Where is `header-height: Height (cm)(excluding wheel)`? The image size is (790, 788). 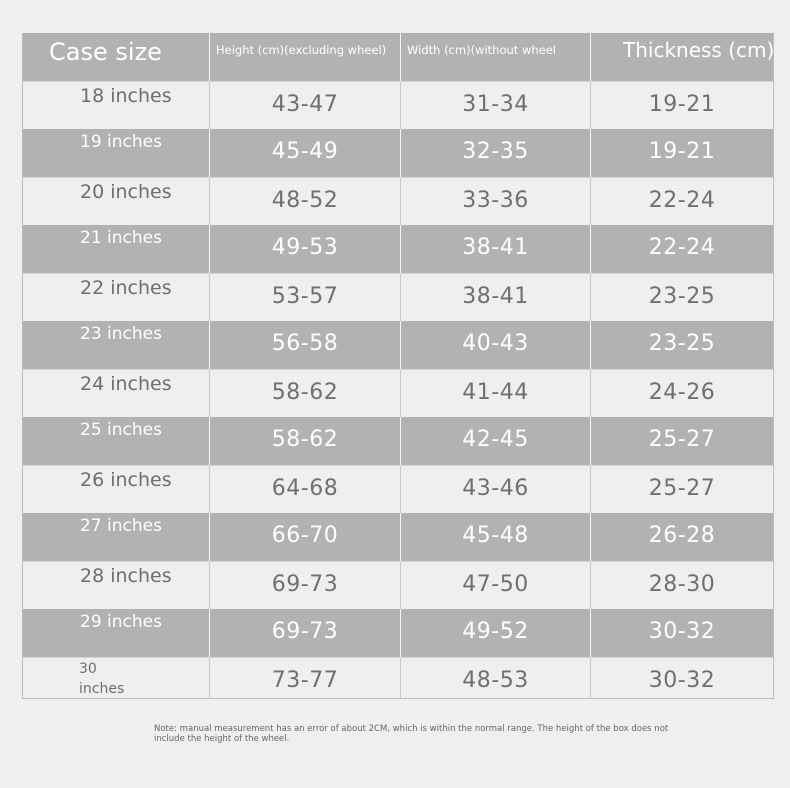
header-height: Height (cm)(excluding wheel) is located at coordinates (305, 57).